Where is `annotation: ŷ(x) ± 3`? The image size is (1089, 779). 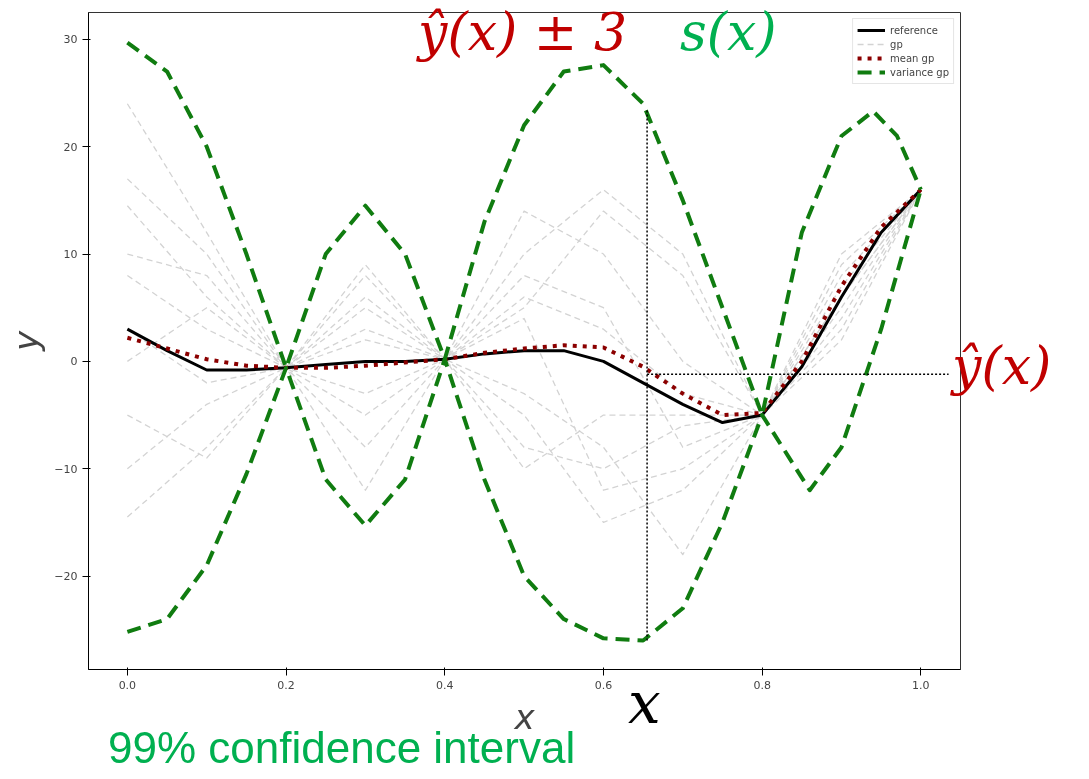 annotation: ŷ(x) ± 3 is located at coordinates (522, 32).